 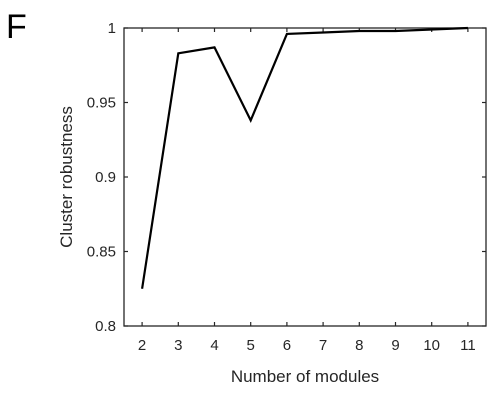 What do you see at coordinates (112, 28) in the screenshot?
I see `y-tick-label: 1` at bounding box center [112, 28].